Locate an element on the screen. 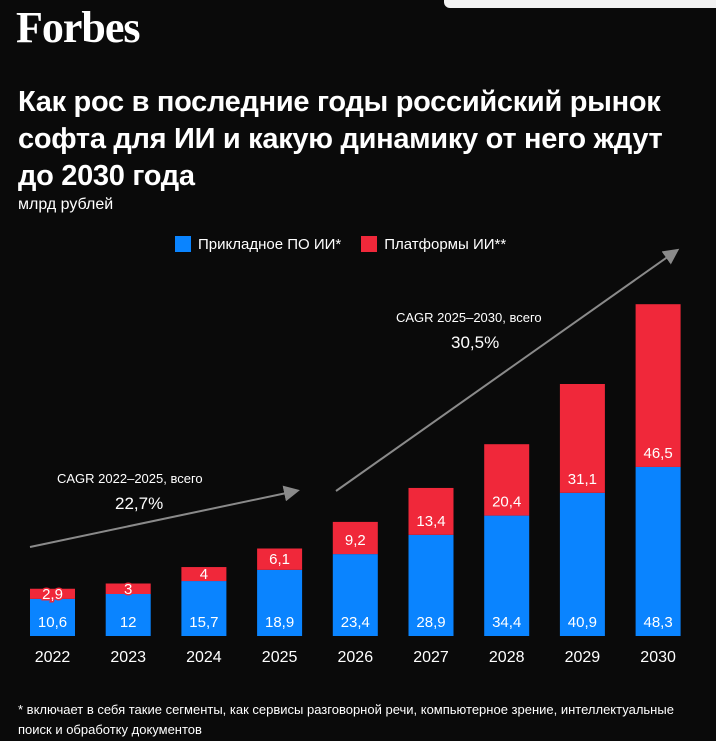 Image resolution: width=716 pixels, height=741 pixels. top-white-strip is located at coordinates (580, 4).